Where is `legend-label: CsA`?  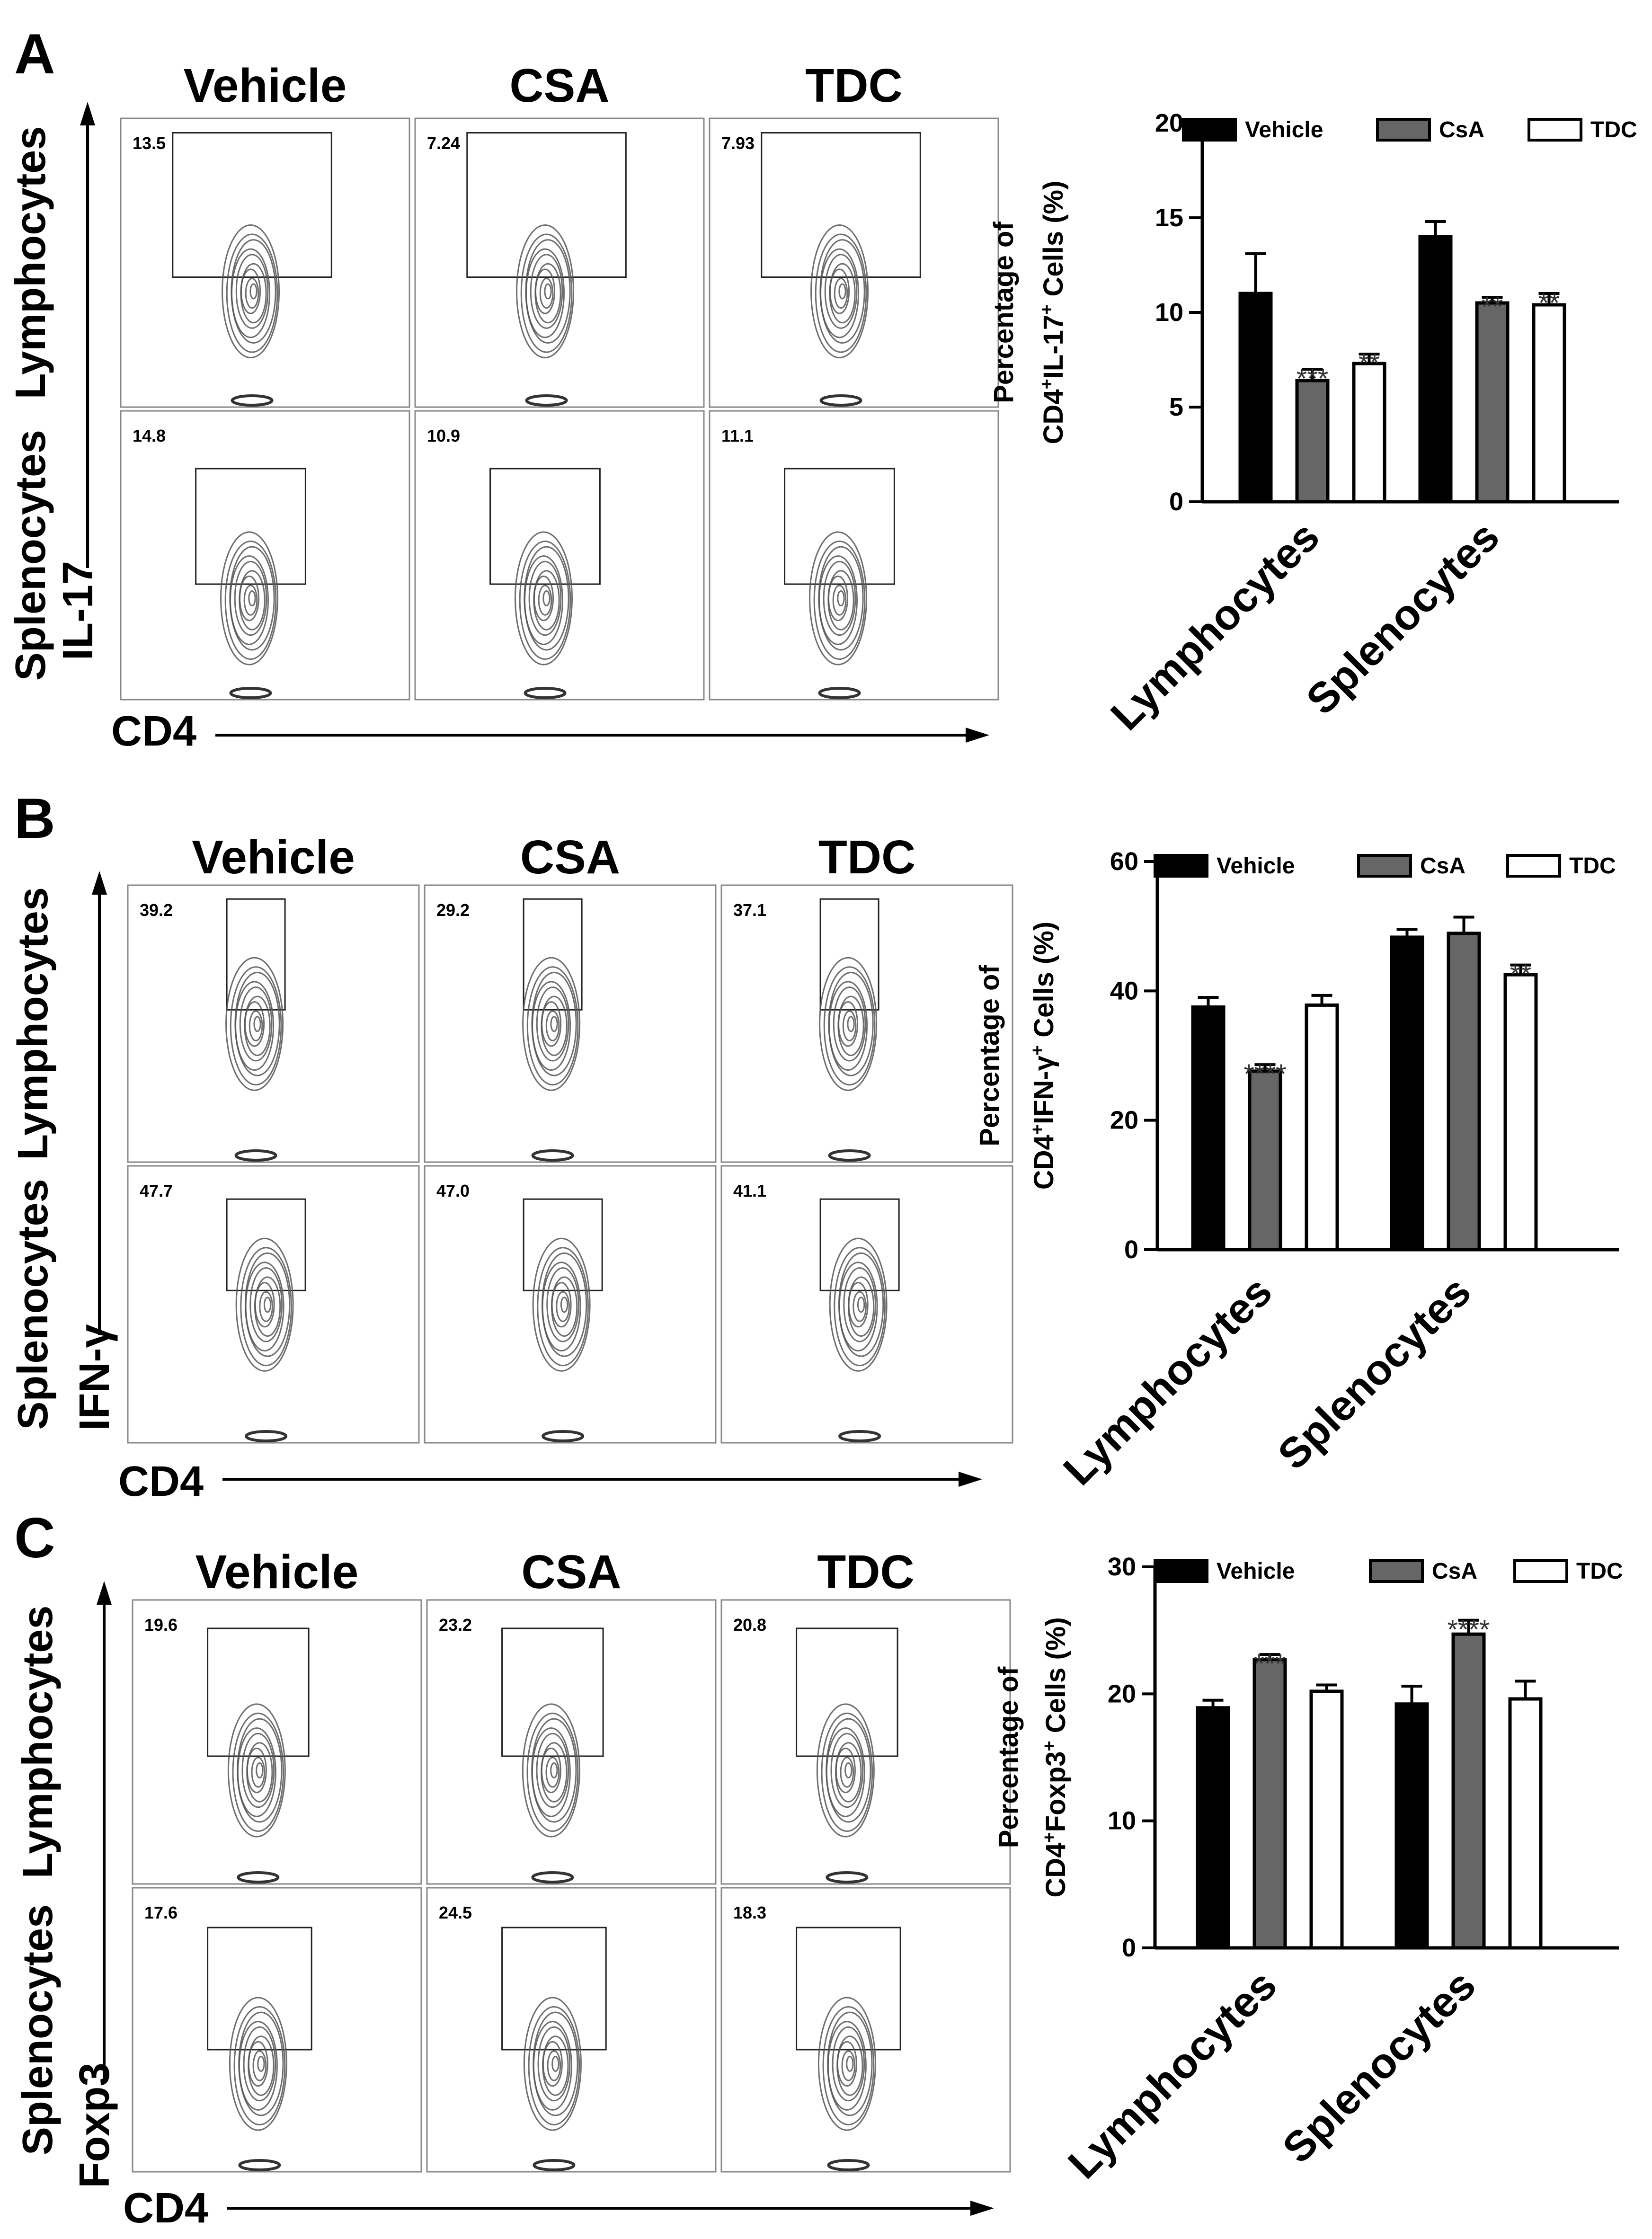
legend-label: CsA is located at coordinates (1454, 1572).